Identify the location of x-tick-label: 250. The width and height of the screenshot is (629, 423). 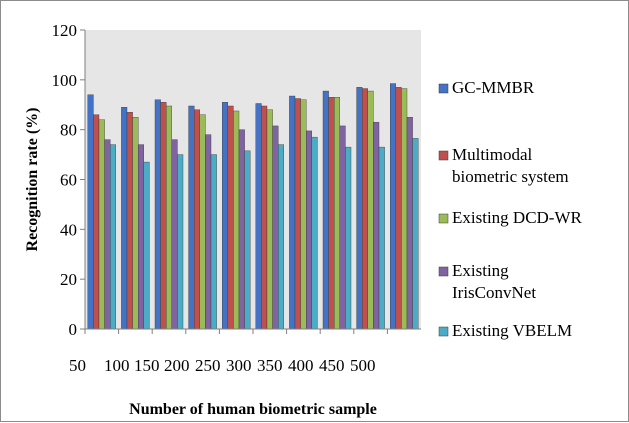
(208, 365).